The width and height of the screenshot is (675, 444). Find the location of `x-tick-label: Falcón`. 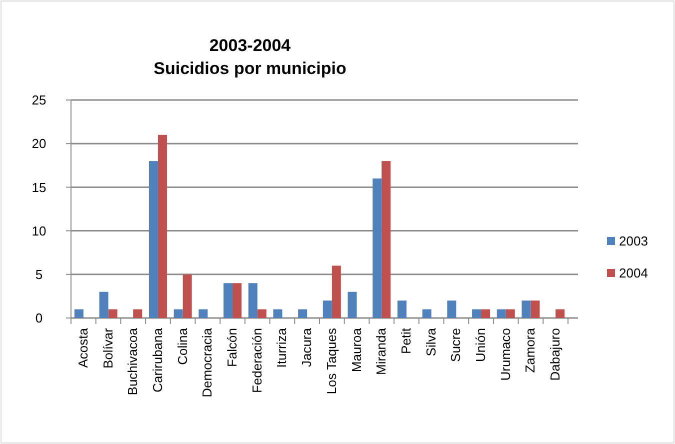

x-tick-label: Falcón is located at coordinates (232, 348).